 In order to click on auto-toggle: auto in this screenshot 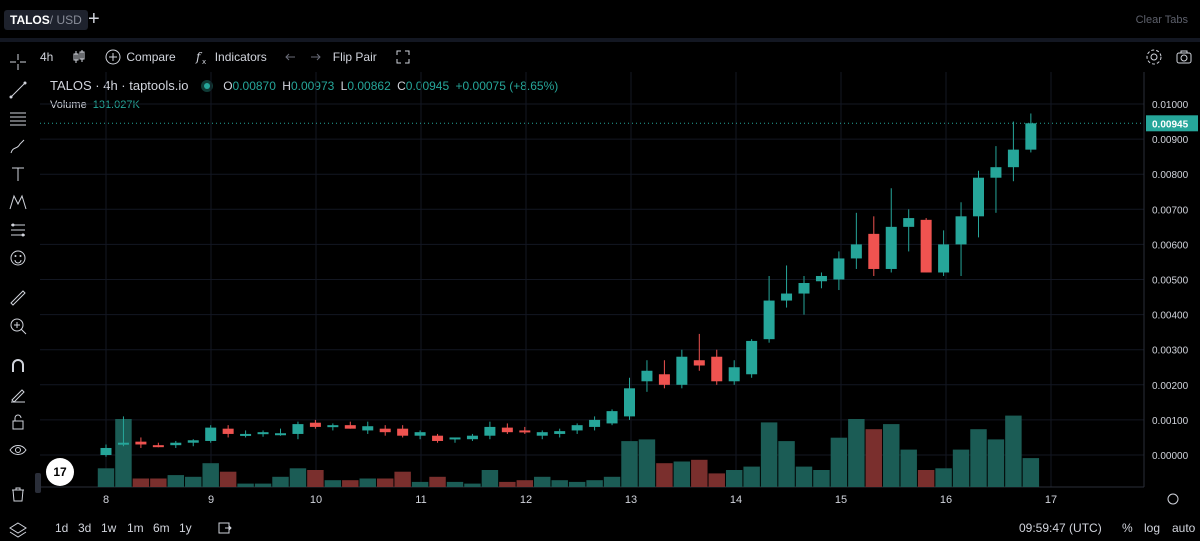, I will do `click(1184, 528)`.